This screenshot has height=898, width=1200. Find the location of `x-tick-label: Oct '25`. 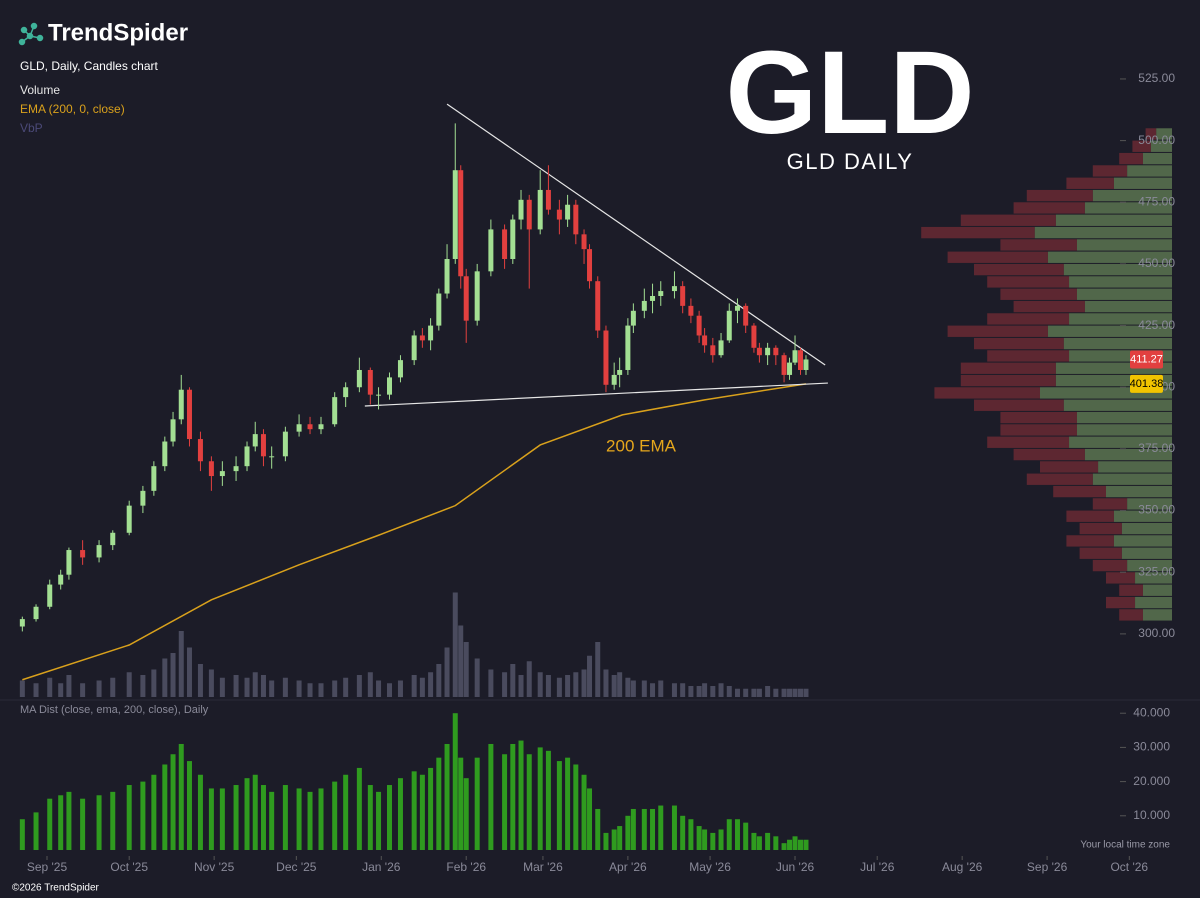

x-tick-label: Oct '25 is located at coordinates (129, 867).